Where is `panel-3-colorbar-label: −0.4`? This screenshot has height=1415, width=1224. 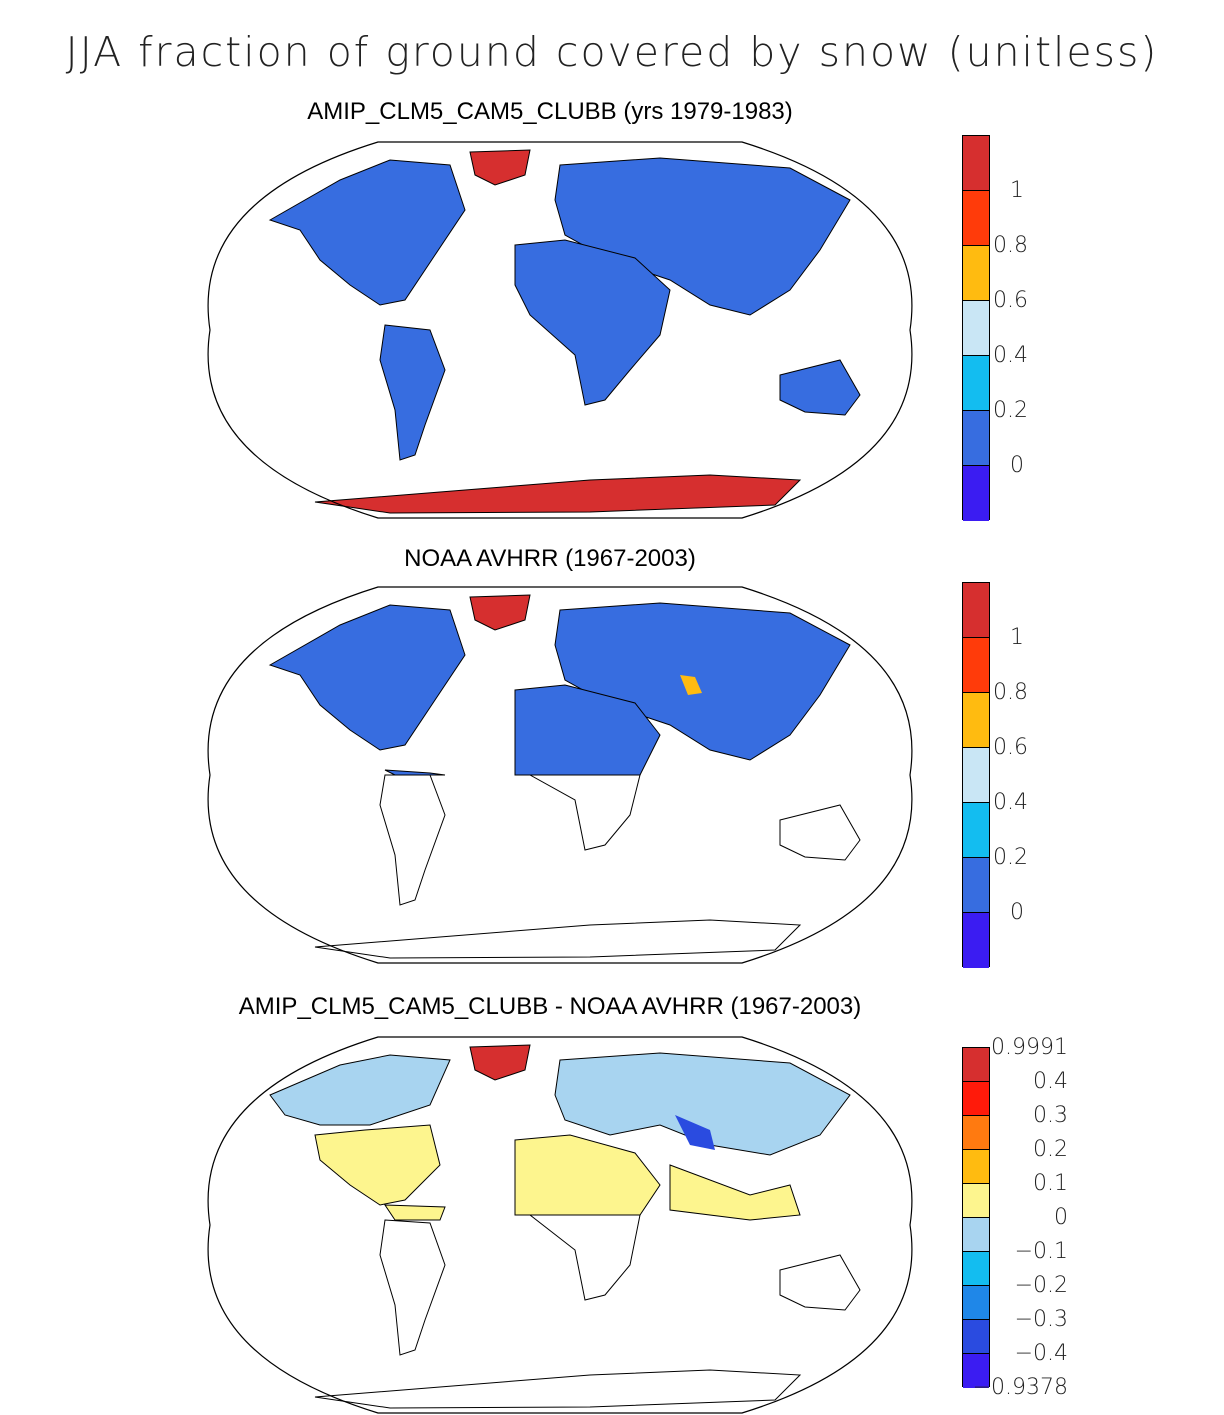 panel-3-colorbar-label: −0.4 is located at coordinates (1041, 1353).